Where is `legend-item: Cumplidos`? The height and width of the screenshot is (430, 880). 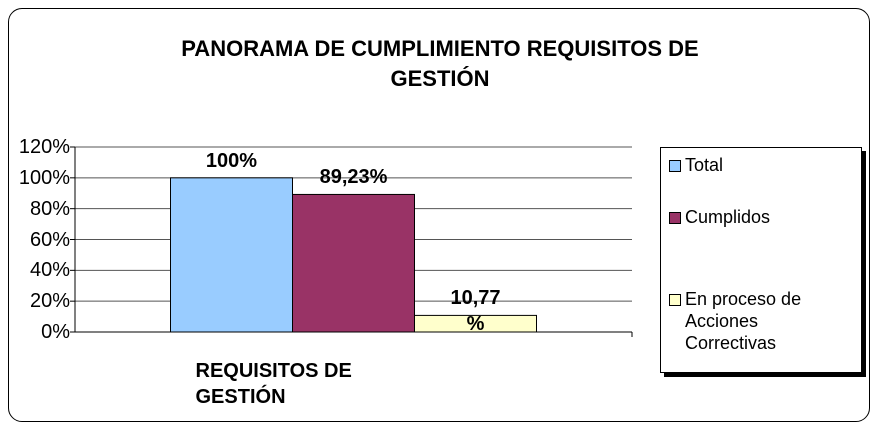 legend-item: Cumplidos is located at coordinates (763, 217).